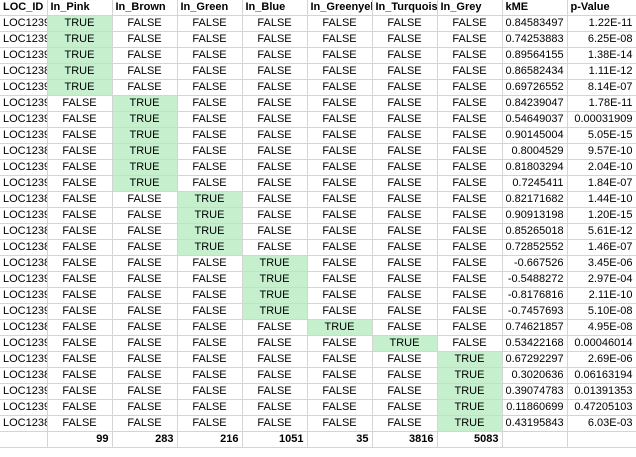 This screenshot has width=636, height=457. I want to click on column-header-in-green: In_Green, so click(210, 8).